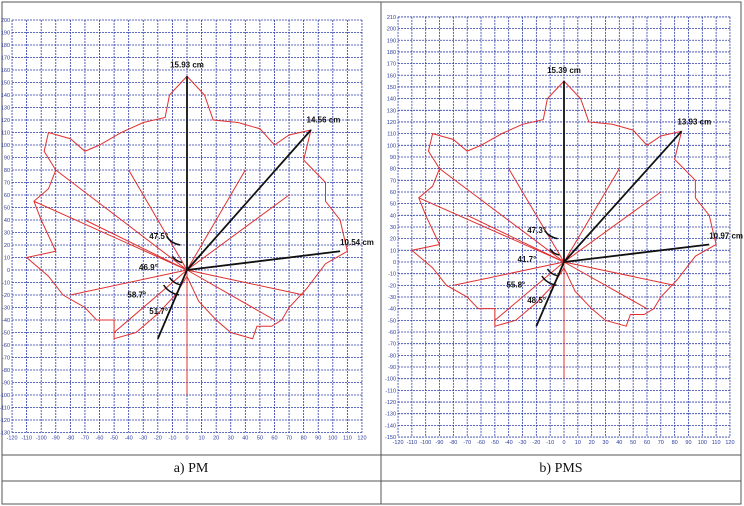 The width and height of the screenshot is (744, 506). What do you see at coordinates (114, 439) in the screenshot?
I see `x-tick-label: -50` at bounding box center [114, 439].